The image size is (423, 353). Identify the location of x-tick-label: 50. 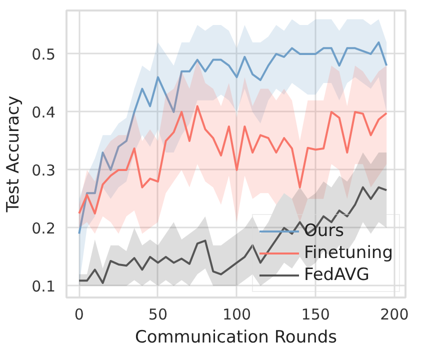
(158, 315).